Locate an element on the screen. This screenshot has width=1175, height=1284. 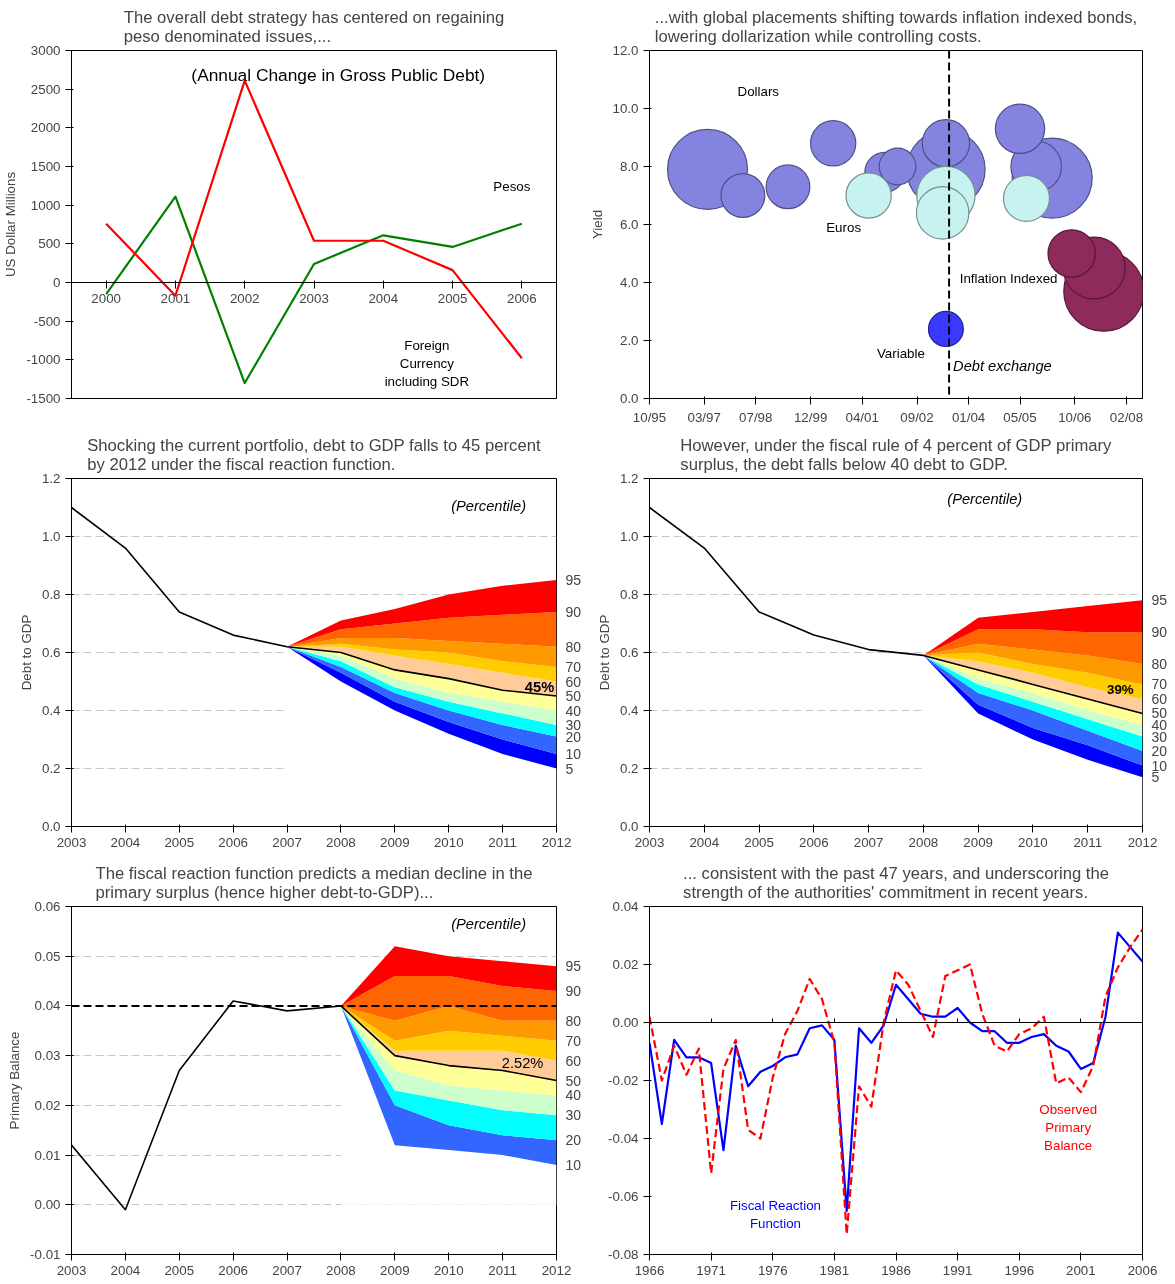
series-label: 70 is located at coordinates (1159, 684).